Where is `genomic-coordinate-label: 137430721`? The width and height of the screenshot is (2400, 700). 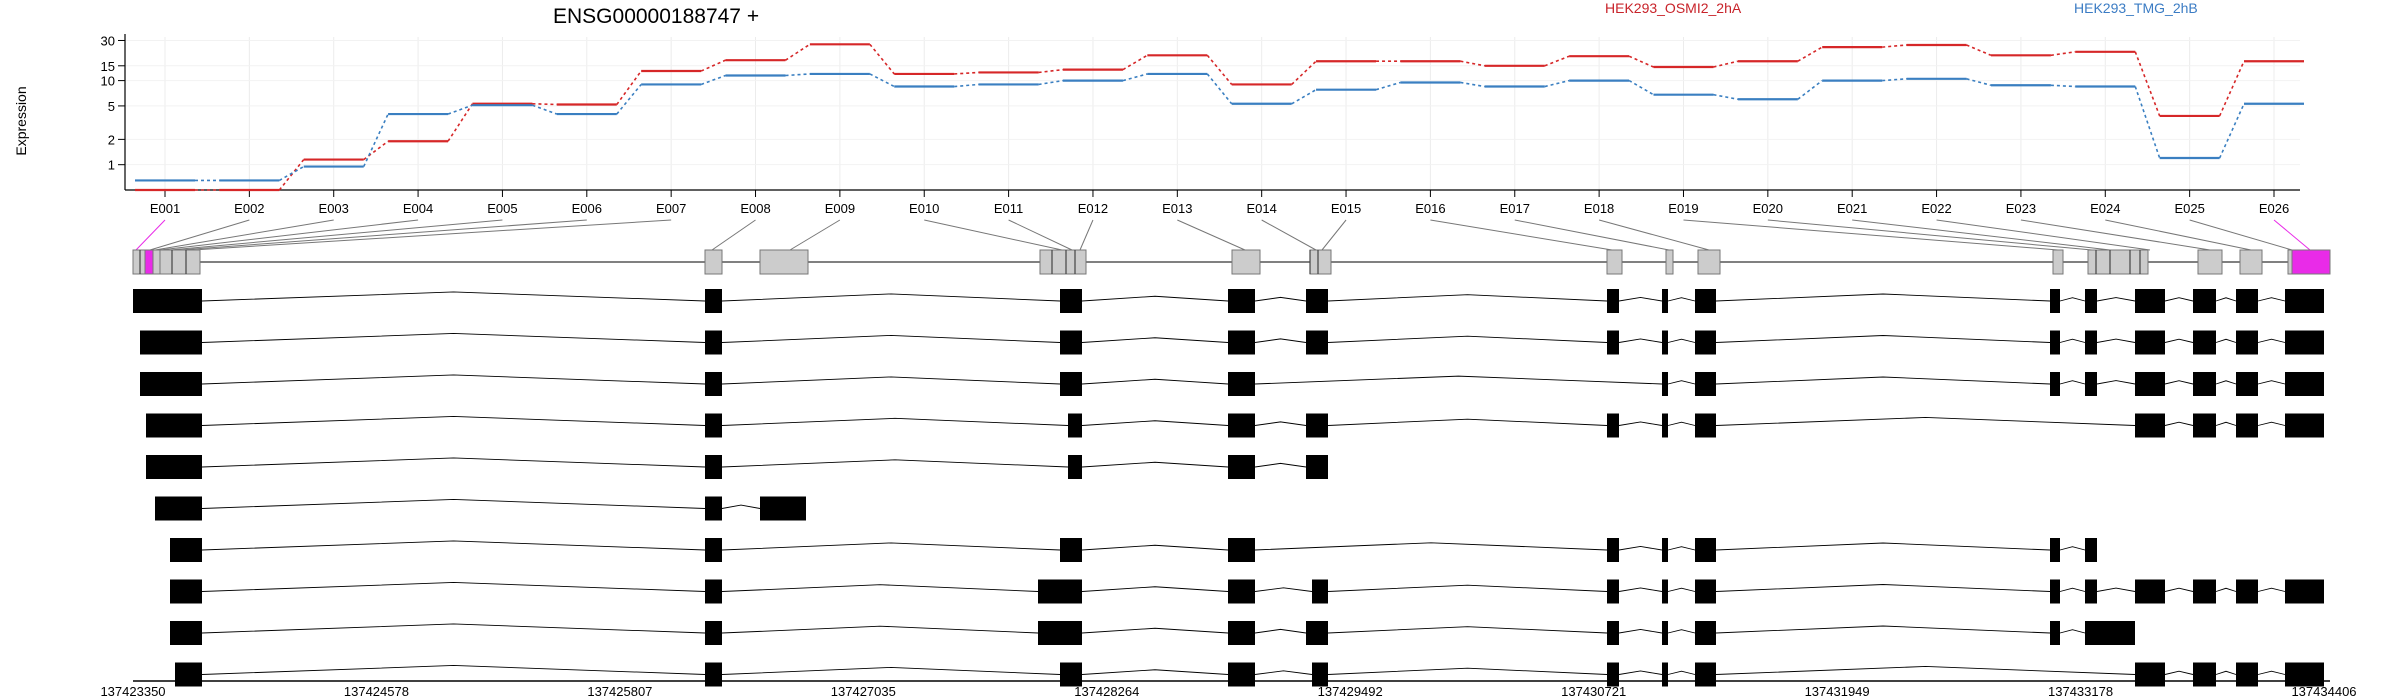 genomic-coordinate-label: 137430721 is located at coordinates (1593, 691).